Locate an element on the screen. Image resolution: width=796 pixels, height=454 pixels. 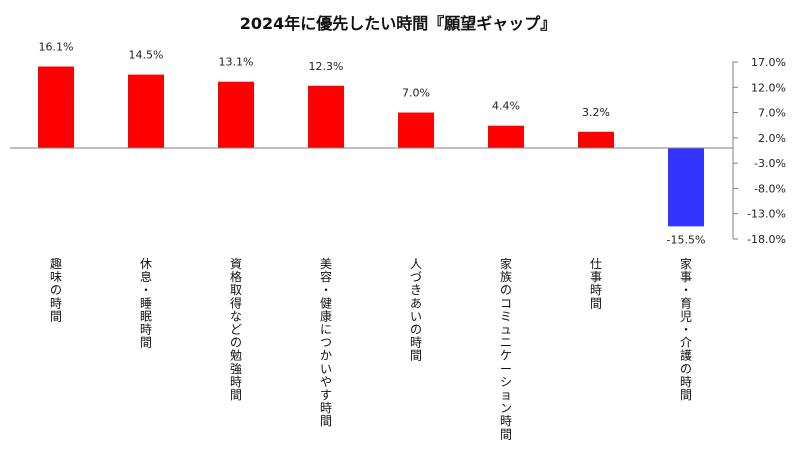
y-tick-label: -18.0% is located at coordinates (766, 239).